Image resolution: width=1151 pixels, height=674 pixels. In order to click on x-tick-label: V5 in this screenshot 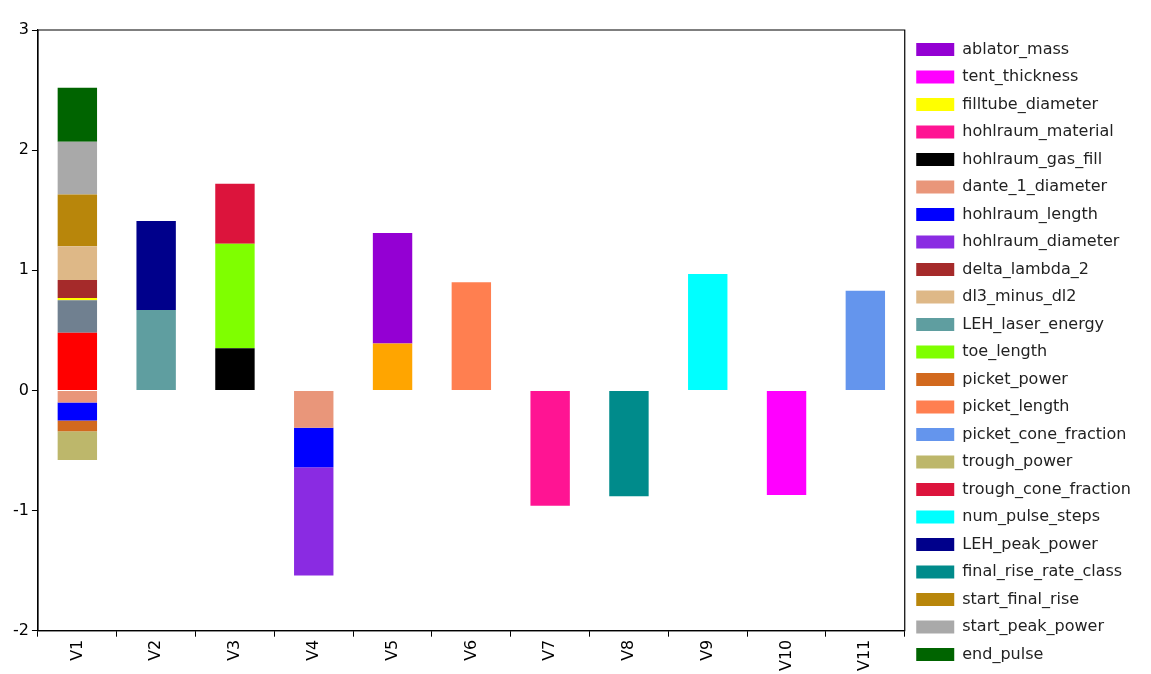, I will do `click(391, 650)`.